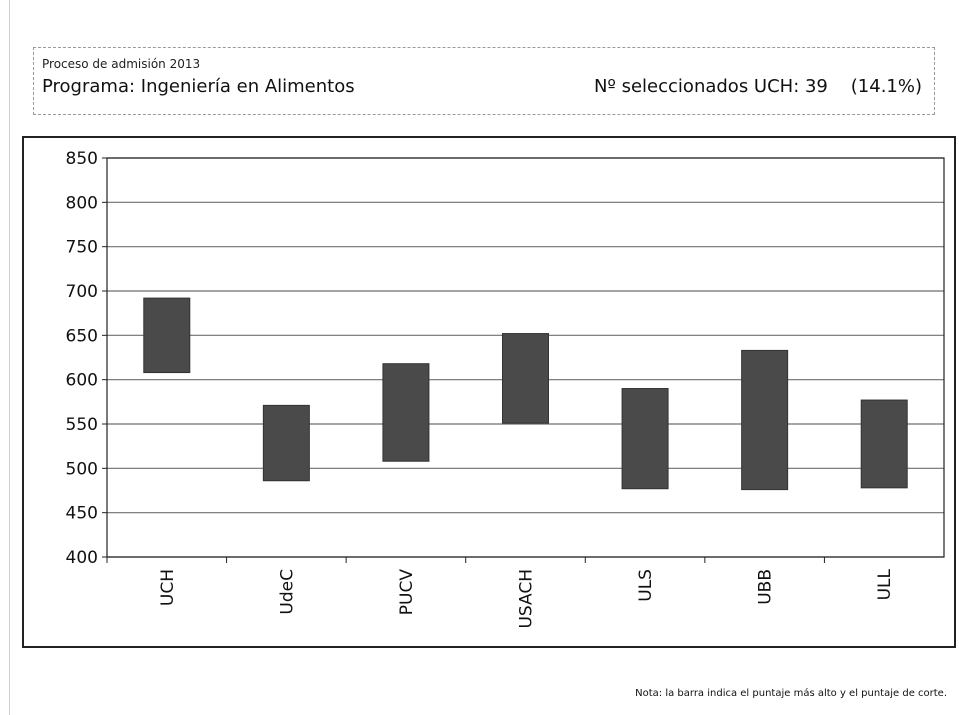  Describe the element at coordinates (198, 86) in the screenshot. I see `program-title: Programa: Ingeniería en Alimentos` at that location.